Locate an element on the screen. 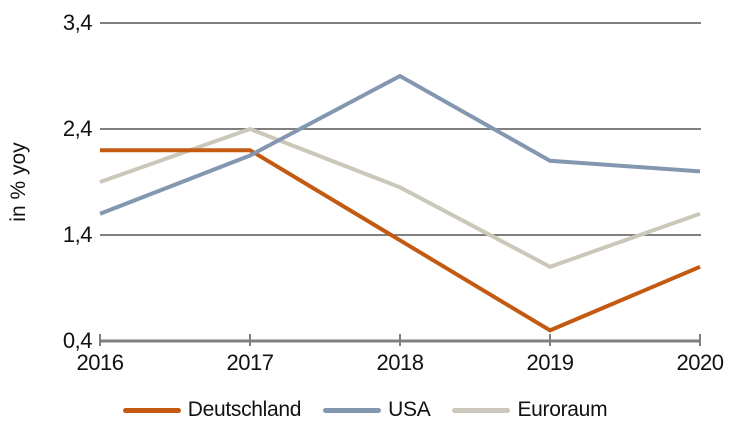 This screenshot has width=730, height=436. x-tick-label-2019: 2019 is located at coordinates (550, 362).